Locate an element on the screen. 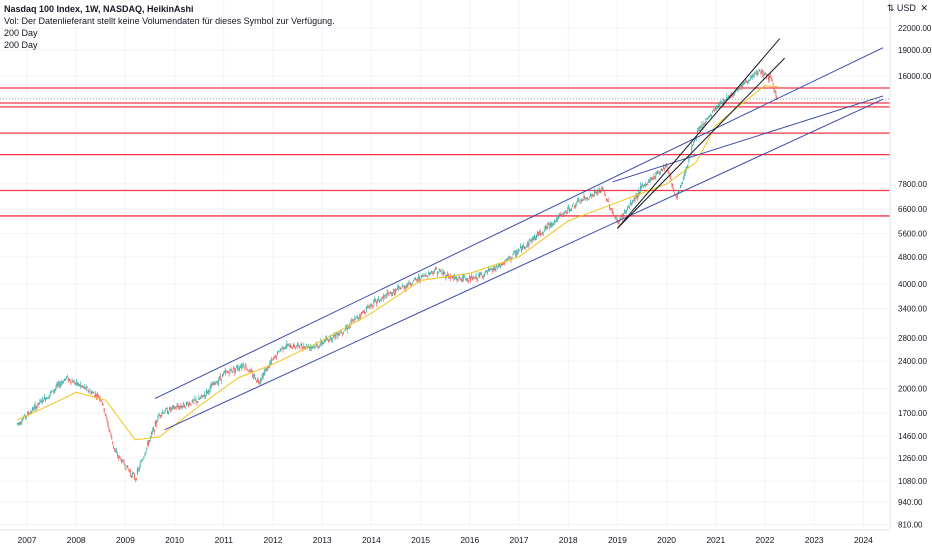 This screenshot has width=932, height=550. indicator-label-2: 200 Day is located at coordinates (21, 45).